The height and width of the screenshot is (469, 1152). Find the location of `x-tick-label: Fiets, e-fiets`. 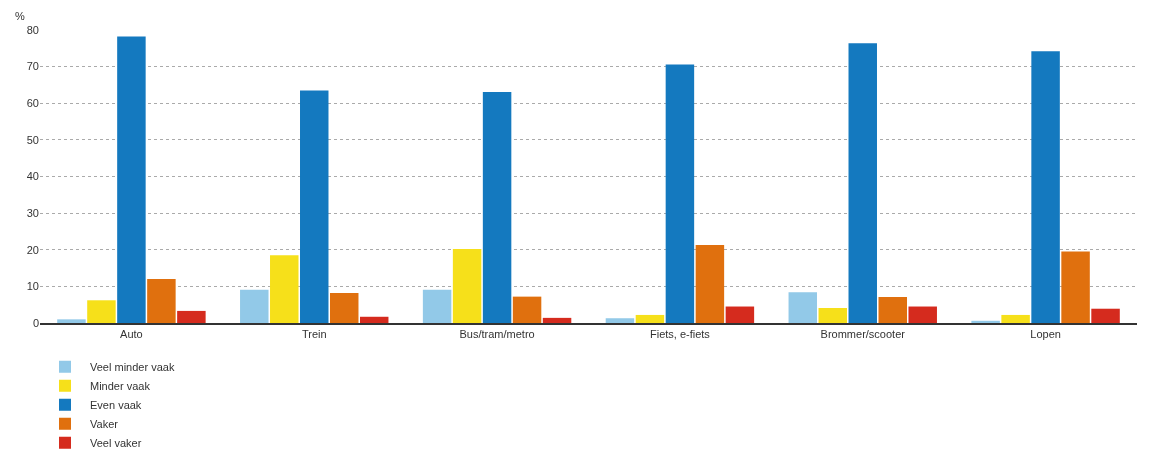

x-tick-label: Fiets, e-fiets is located at coordinates (680, 334).